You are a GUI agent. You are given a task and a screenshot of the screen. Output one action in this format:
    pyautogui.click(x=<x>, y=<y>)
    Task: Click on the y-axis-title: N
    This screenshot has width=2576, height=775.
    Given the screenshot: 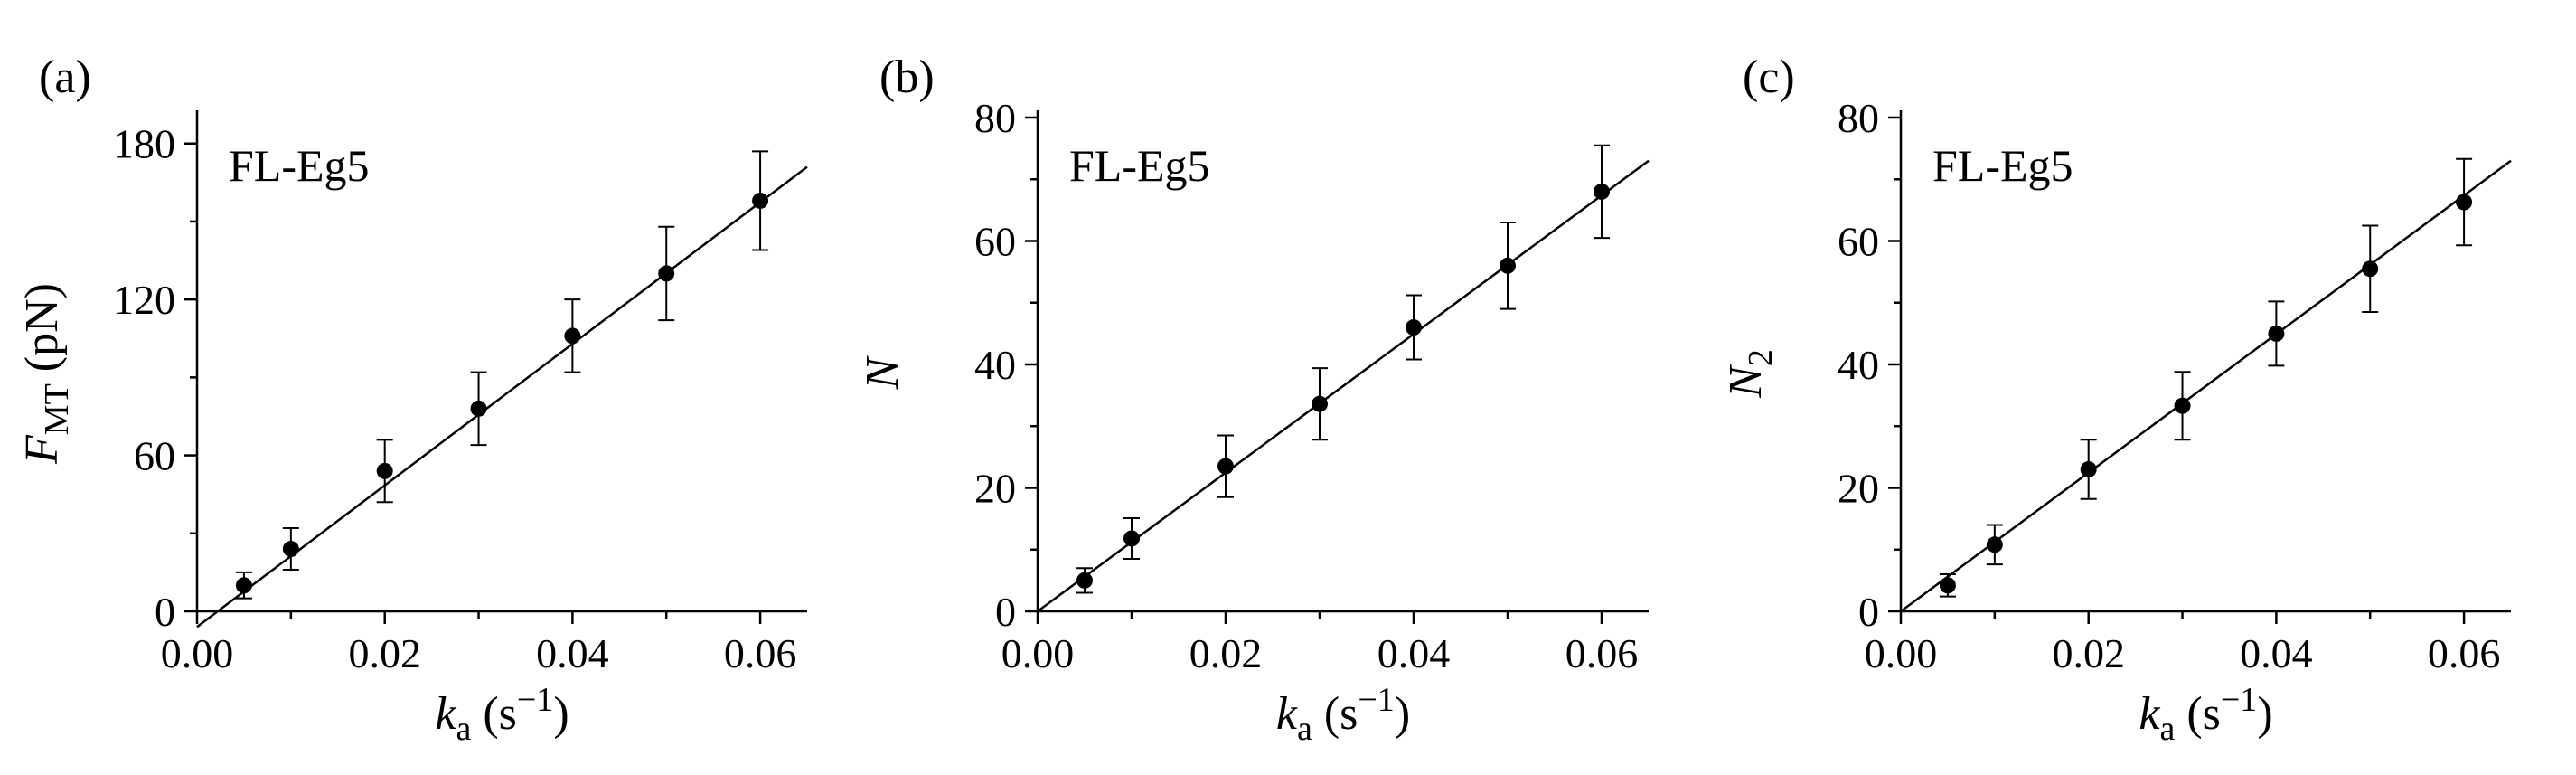 What is the action you would take?
    pyautogui.click(x=883, y=372)
    